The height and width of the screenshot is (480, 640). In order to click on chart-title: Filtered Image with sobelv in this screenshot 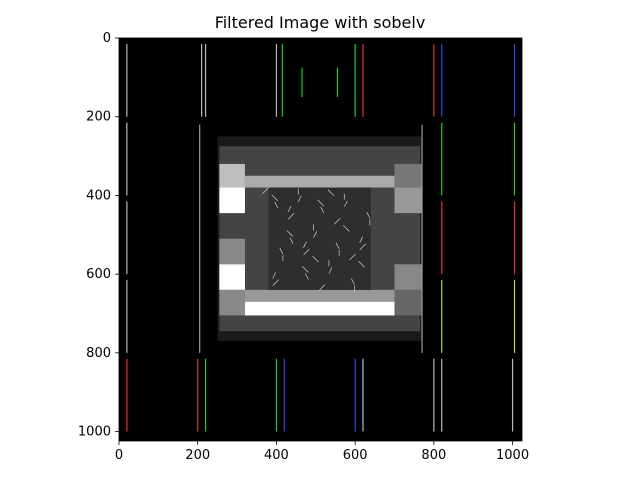, I will do `click(320, 22)`.